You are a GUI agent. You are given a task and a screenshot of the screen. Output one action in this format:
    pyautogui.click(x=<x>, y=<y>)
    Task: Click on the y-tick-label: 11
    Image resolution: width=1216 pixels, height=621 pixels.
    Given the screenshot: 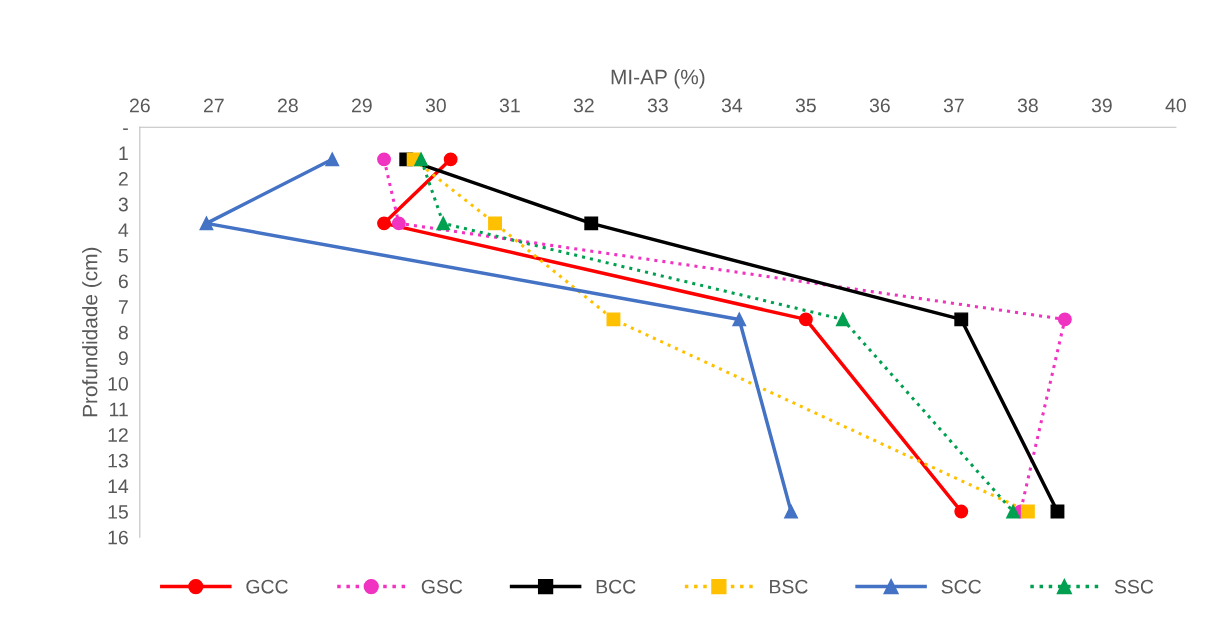 What is the action you would take?
    pyautogui.click(x=119, y=409)
    